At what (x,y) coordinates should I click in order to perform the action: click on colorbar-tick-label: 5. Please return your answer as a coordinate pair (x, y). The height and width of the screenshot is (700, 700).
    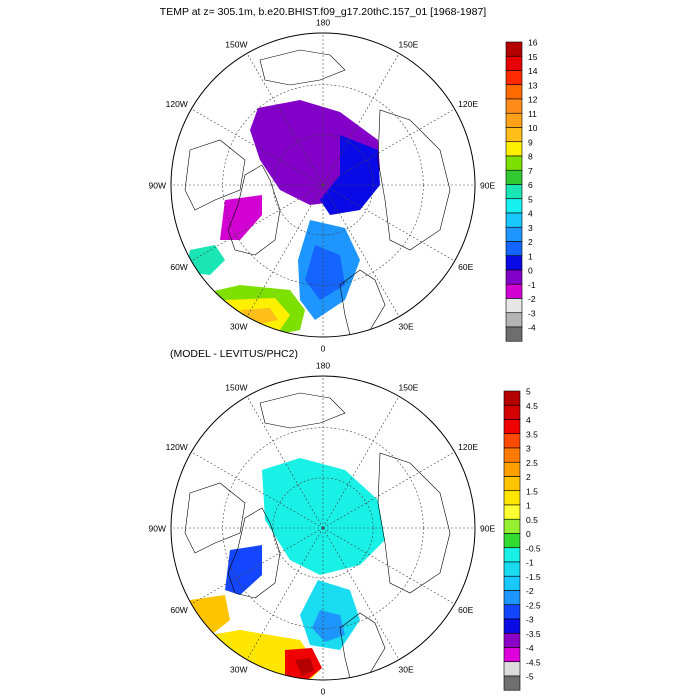
    Looking at the image, I should click on (528, 392).